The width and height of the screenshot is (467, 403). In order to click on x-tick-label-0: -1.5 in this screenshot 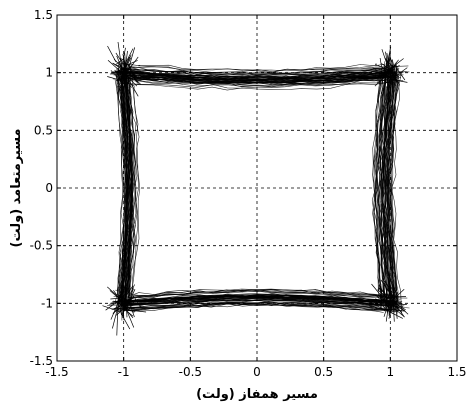, I will do `click(56, 372)`.